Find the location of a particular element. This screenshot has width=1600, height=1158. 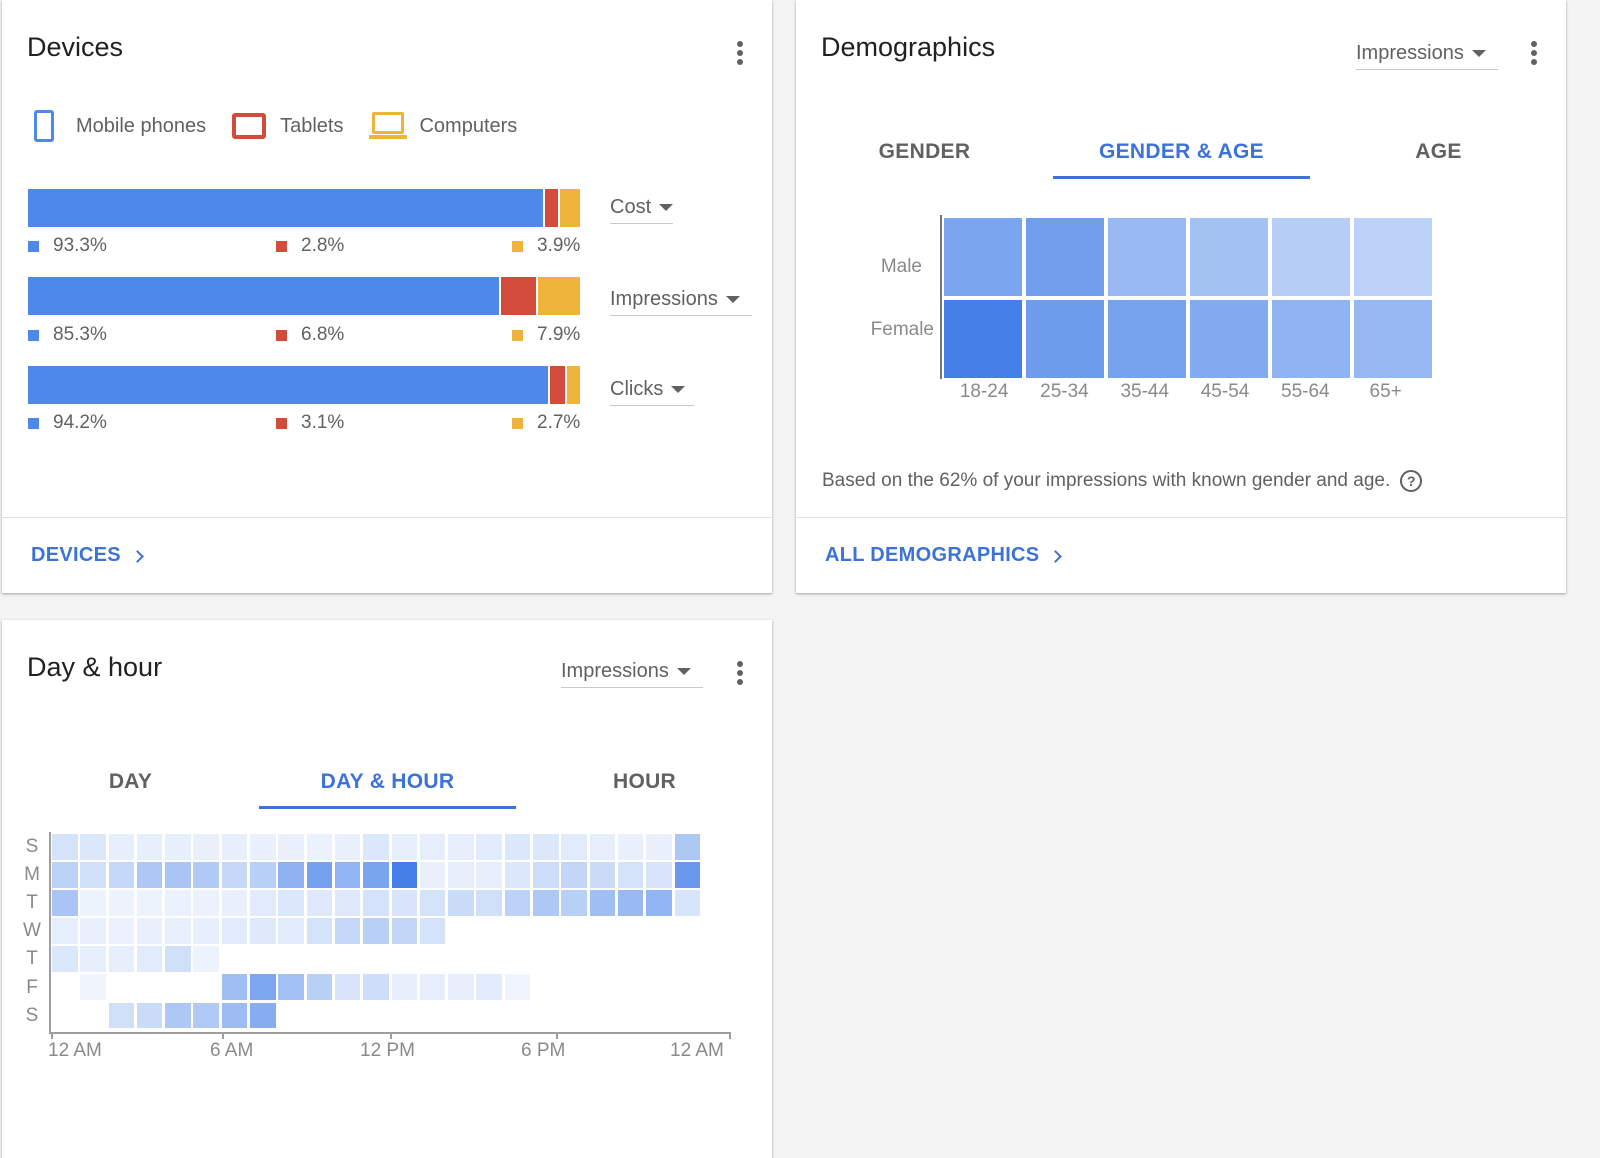

help-icon: ? is located at coordinates (1411, 481).